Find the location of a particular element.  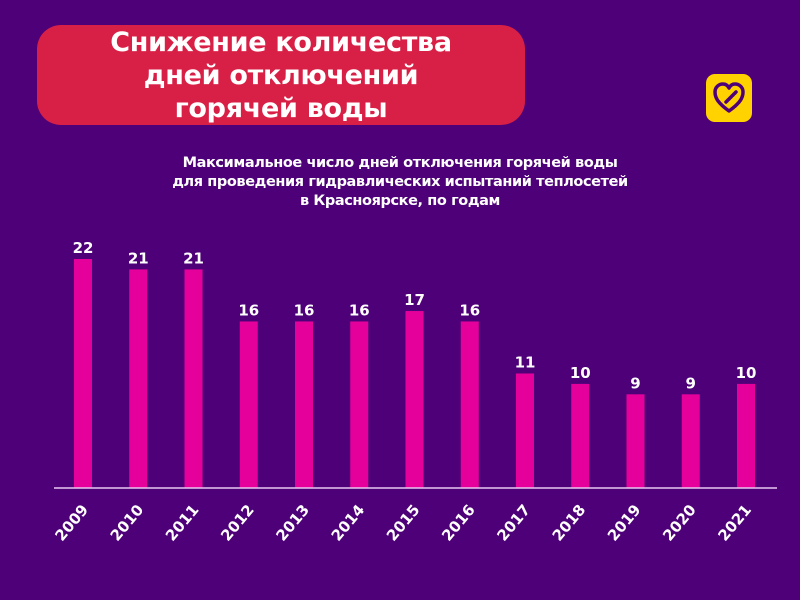

data-label-2020: 9 is located at coordinates (691, 383).